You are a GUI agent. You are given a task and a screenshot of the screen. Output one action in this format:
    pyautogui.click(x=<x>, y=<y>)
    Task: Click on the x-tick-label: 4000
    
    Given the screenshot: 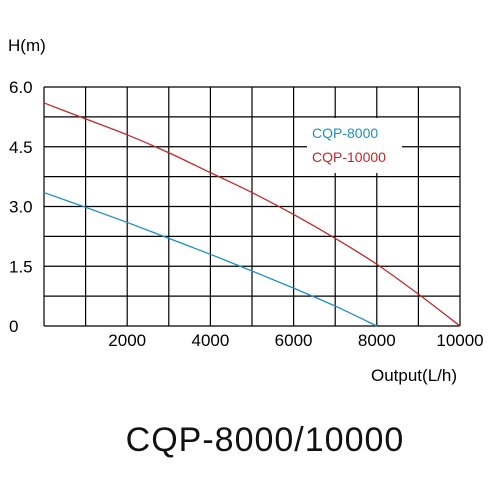 What is the action you would take?
    pyautogui.click(x=210, y=340)
    